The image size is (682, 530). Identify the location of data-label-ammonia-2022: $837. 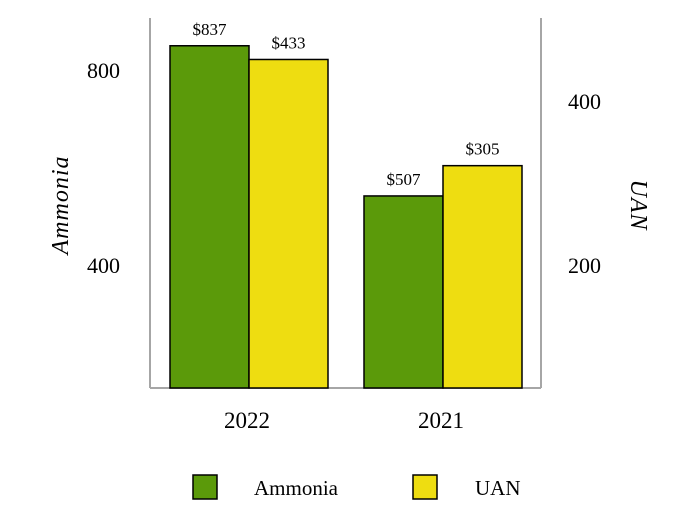
(210, 29).